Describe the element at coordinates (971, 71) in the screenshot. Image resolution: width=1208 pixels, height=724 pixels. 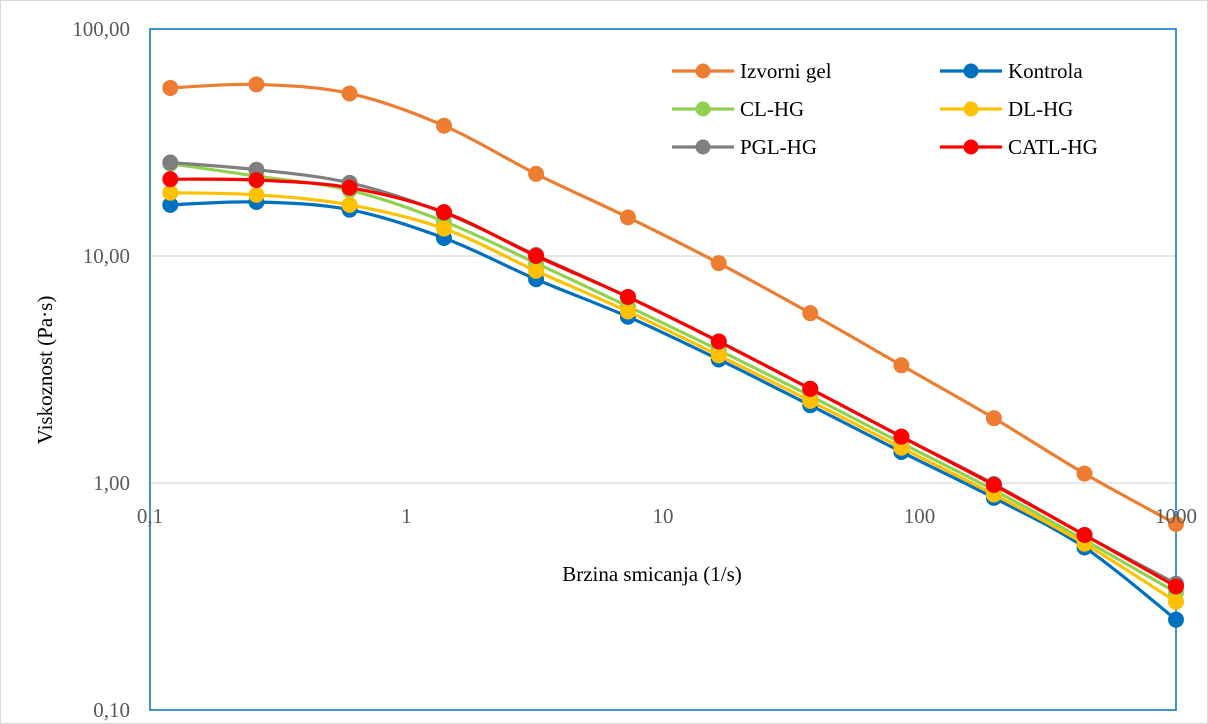
I see `legend-marker-kontrola` at that location.